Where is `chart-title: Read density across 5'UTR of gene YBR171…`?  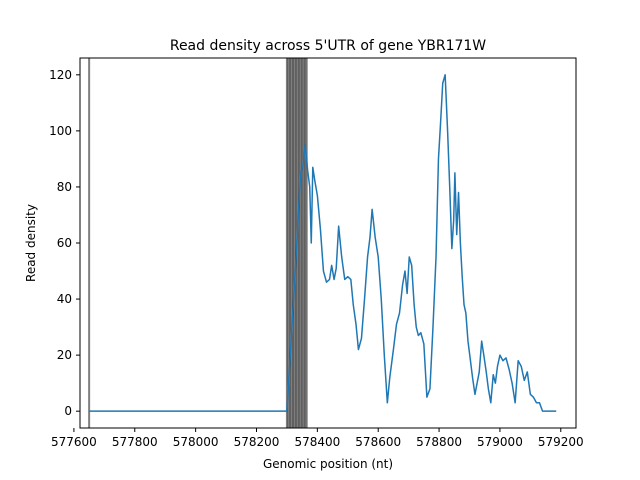
chart-title: Read density across 5'UTR of gene YBR171… is located at coordinates (328, 46).